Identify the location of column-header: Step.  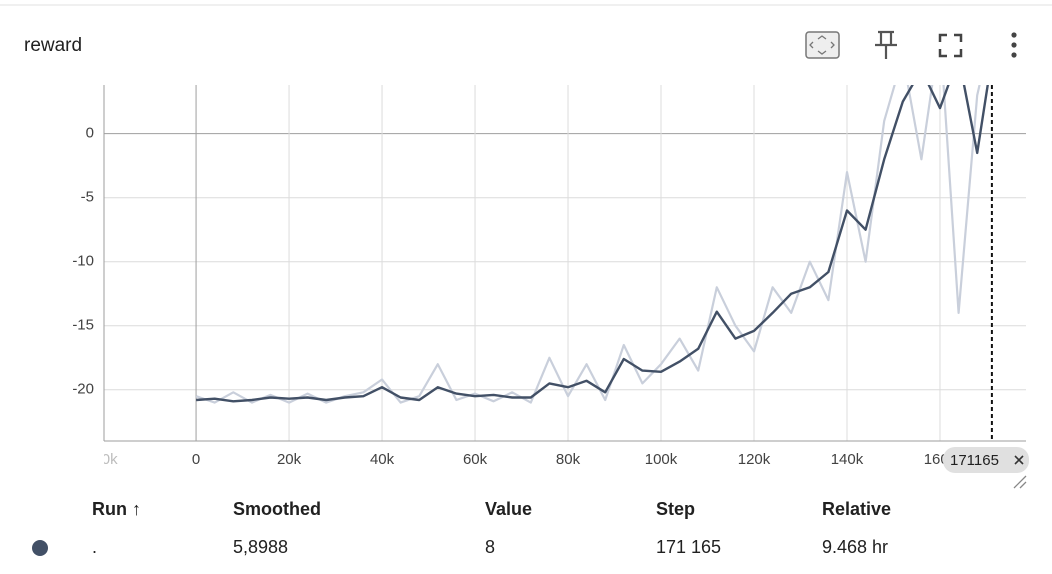
(675, 509).